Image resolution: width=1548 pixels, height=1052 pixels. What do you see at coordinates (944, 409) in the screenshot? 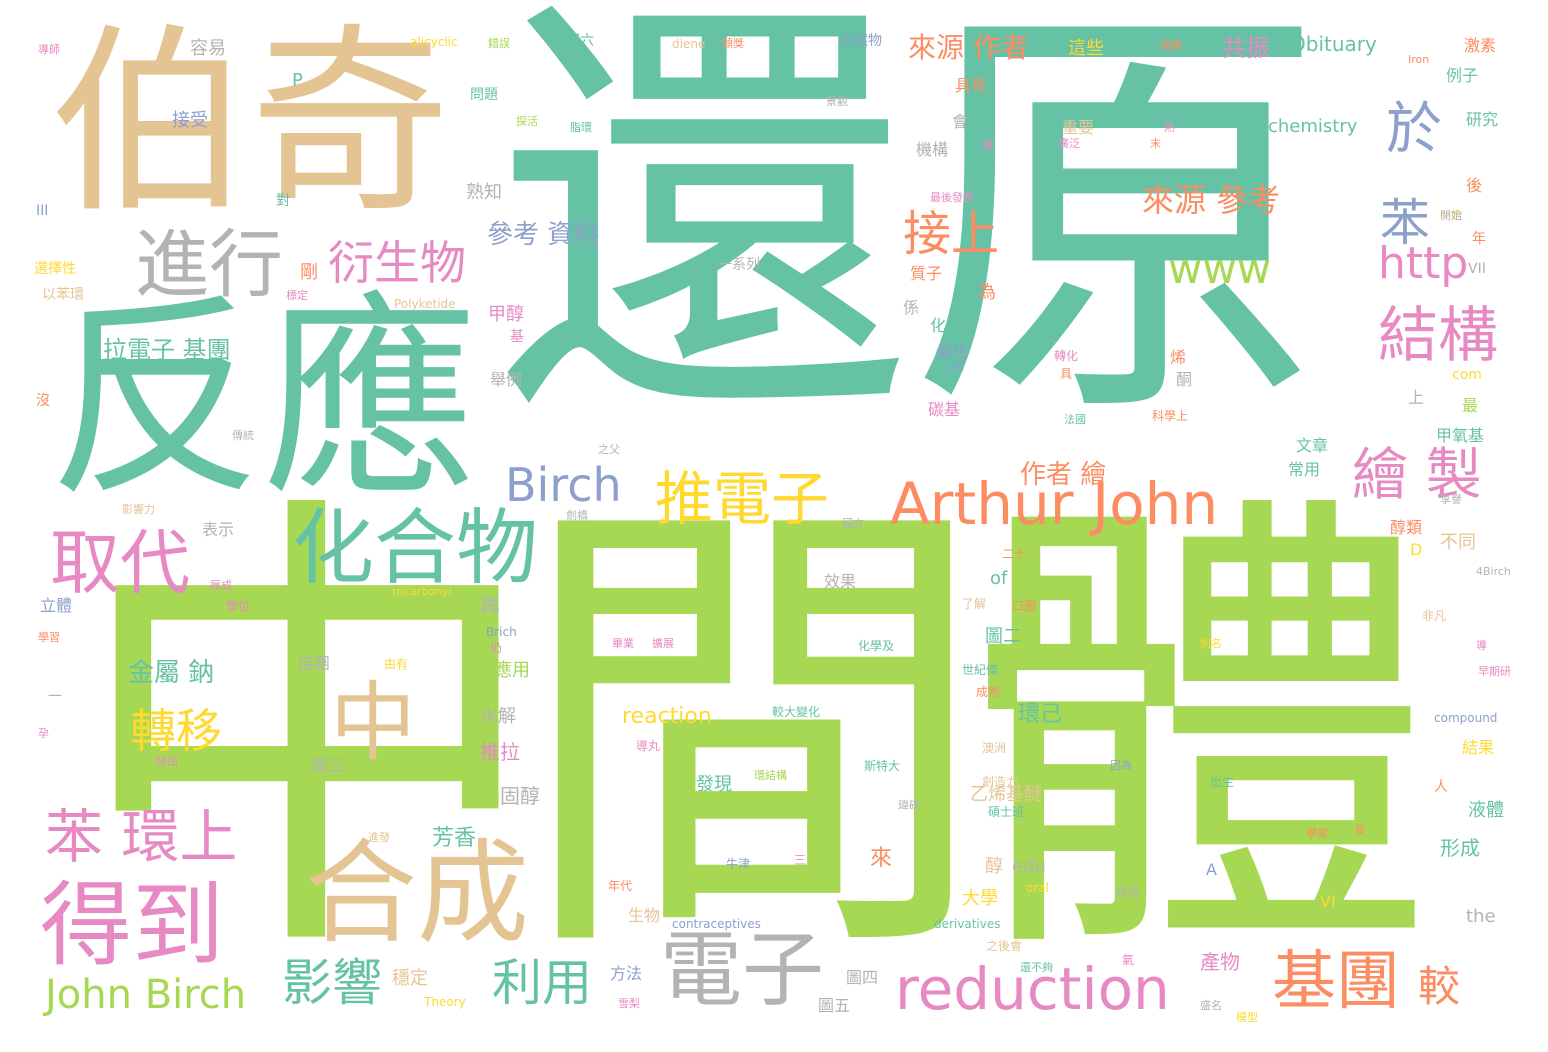
I see `word: 碳基` at bounding box center [944, 409].